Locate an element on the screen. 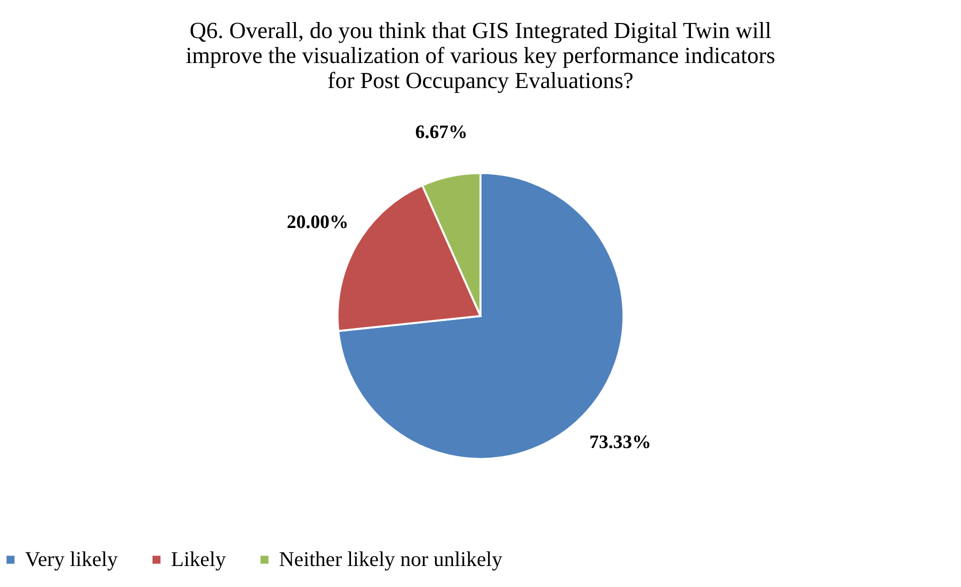  data-label: 73.33% is located at coordinates (620, 442).